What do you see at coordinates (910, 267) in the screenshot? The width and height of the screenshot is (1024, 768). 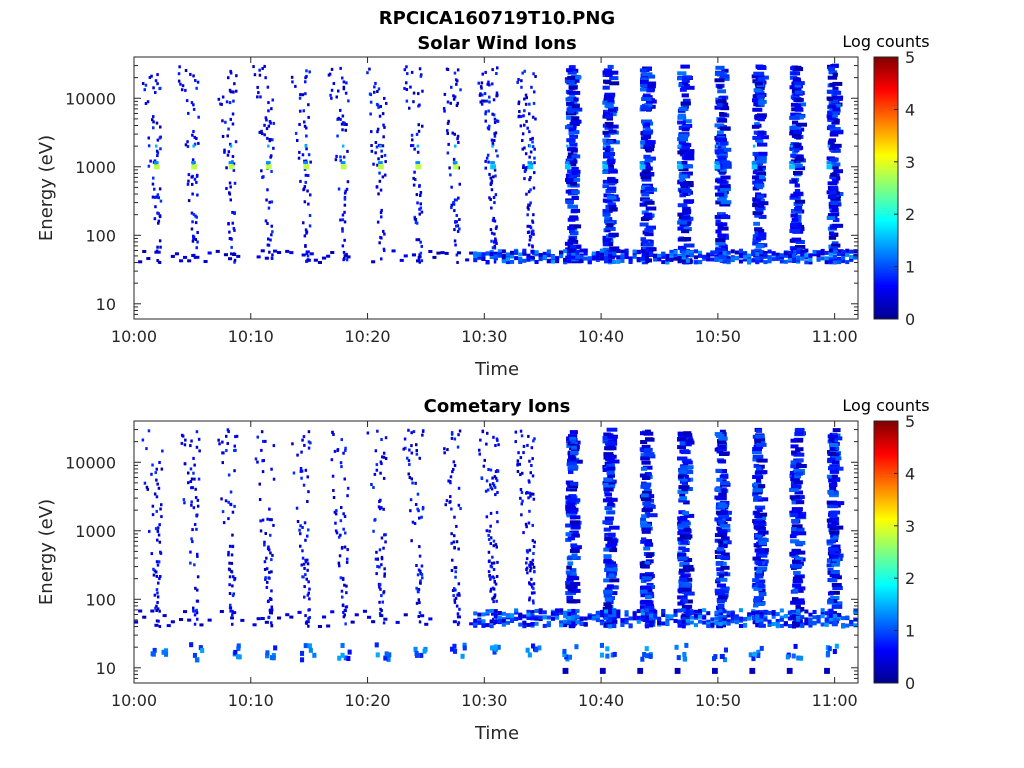 I see `colorbar-tick-label: 1` at bounding box center [910, 267].